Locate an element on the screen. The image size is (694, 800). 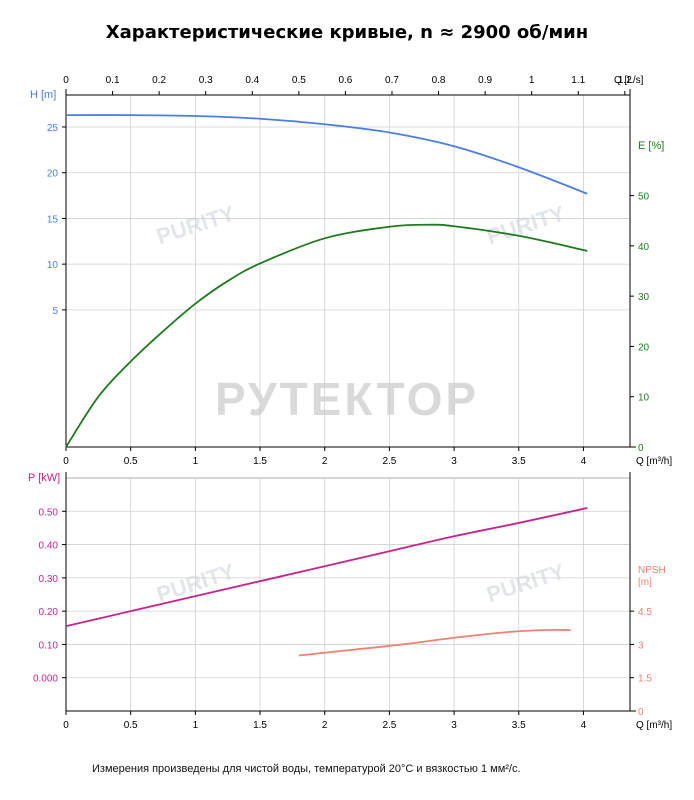
y-right-tick-label: 10 is located at coordinates (644, 398).